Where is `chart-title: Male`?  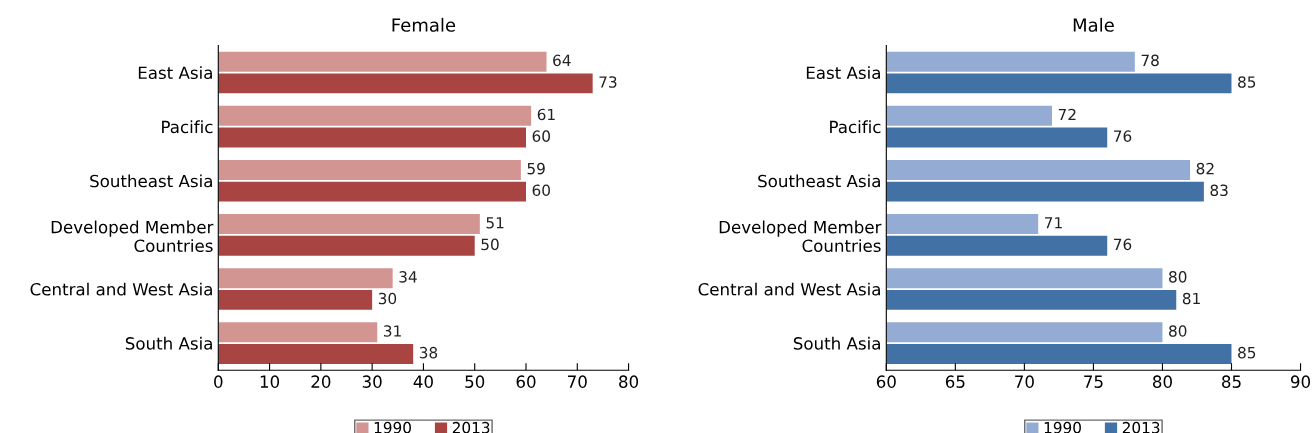 chart-title: Male is located at coordinates (1093, 24).